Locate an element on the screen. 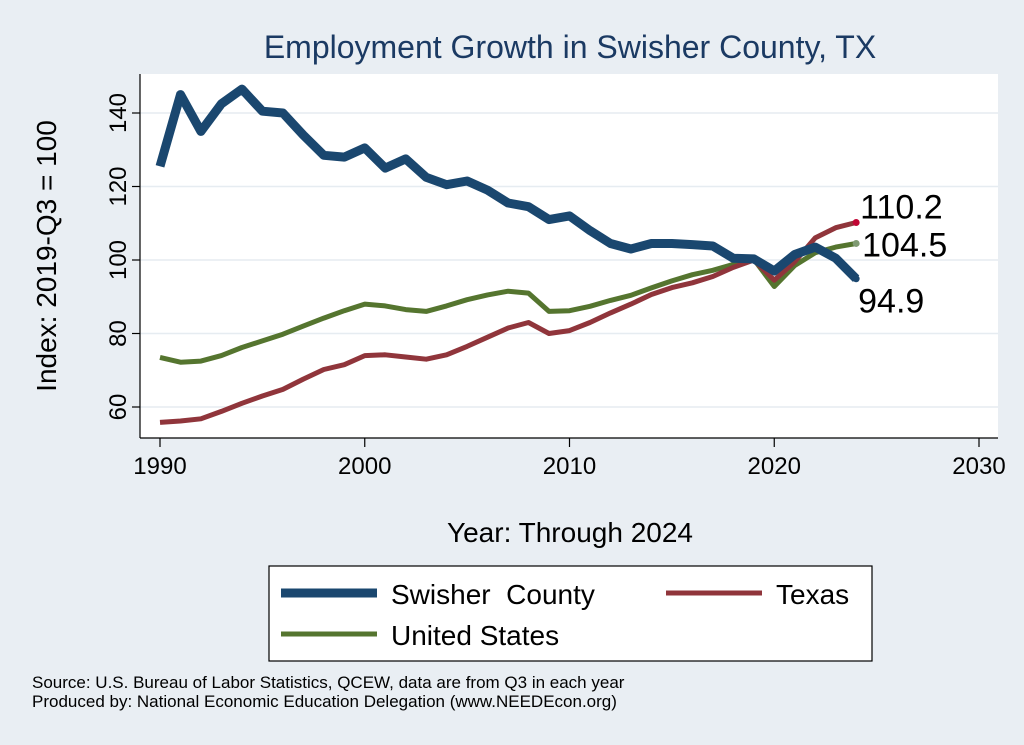  legend-label-us: United States is located at coordinates (475, 635).